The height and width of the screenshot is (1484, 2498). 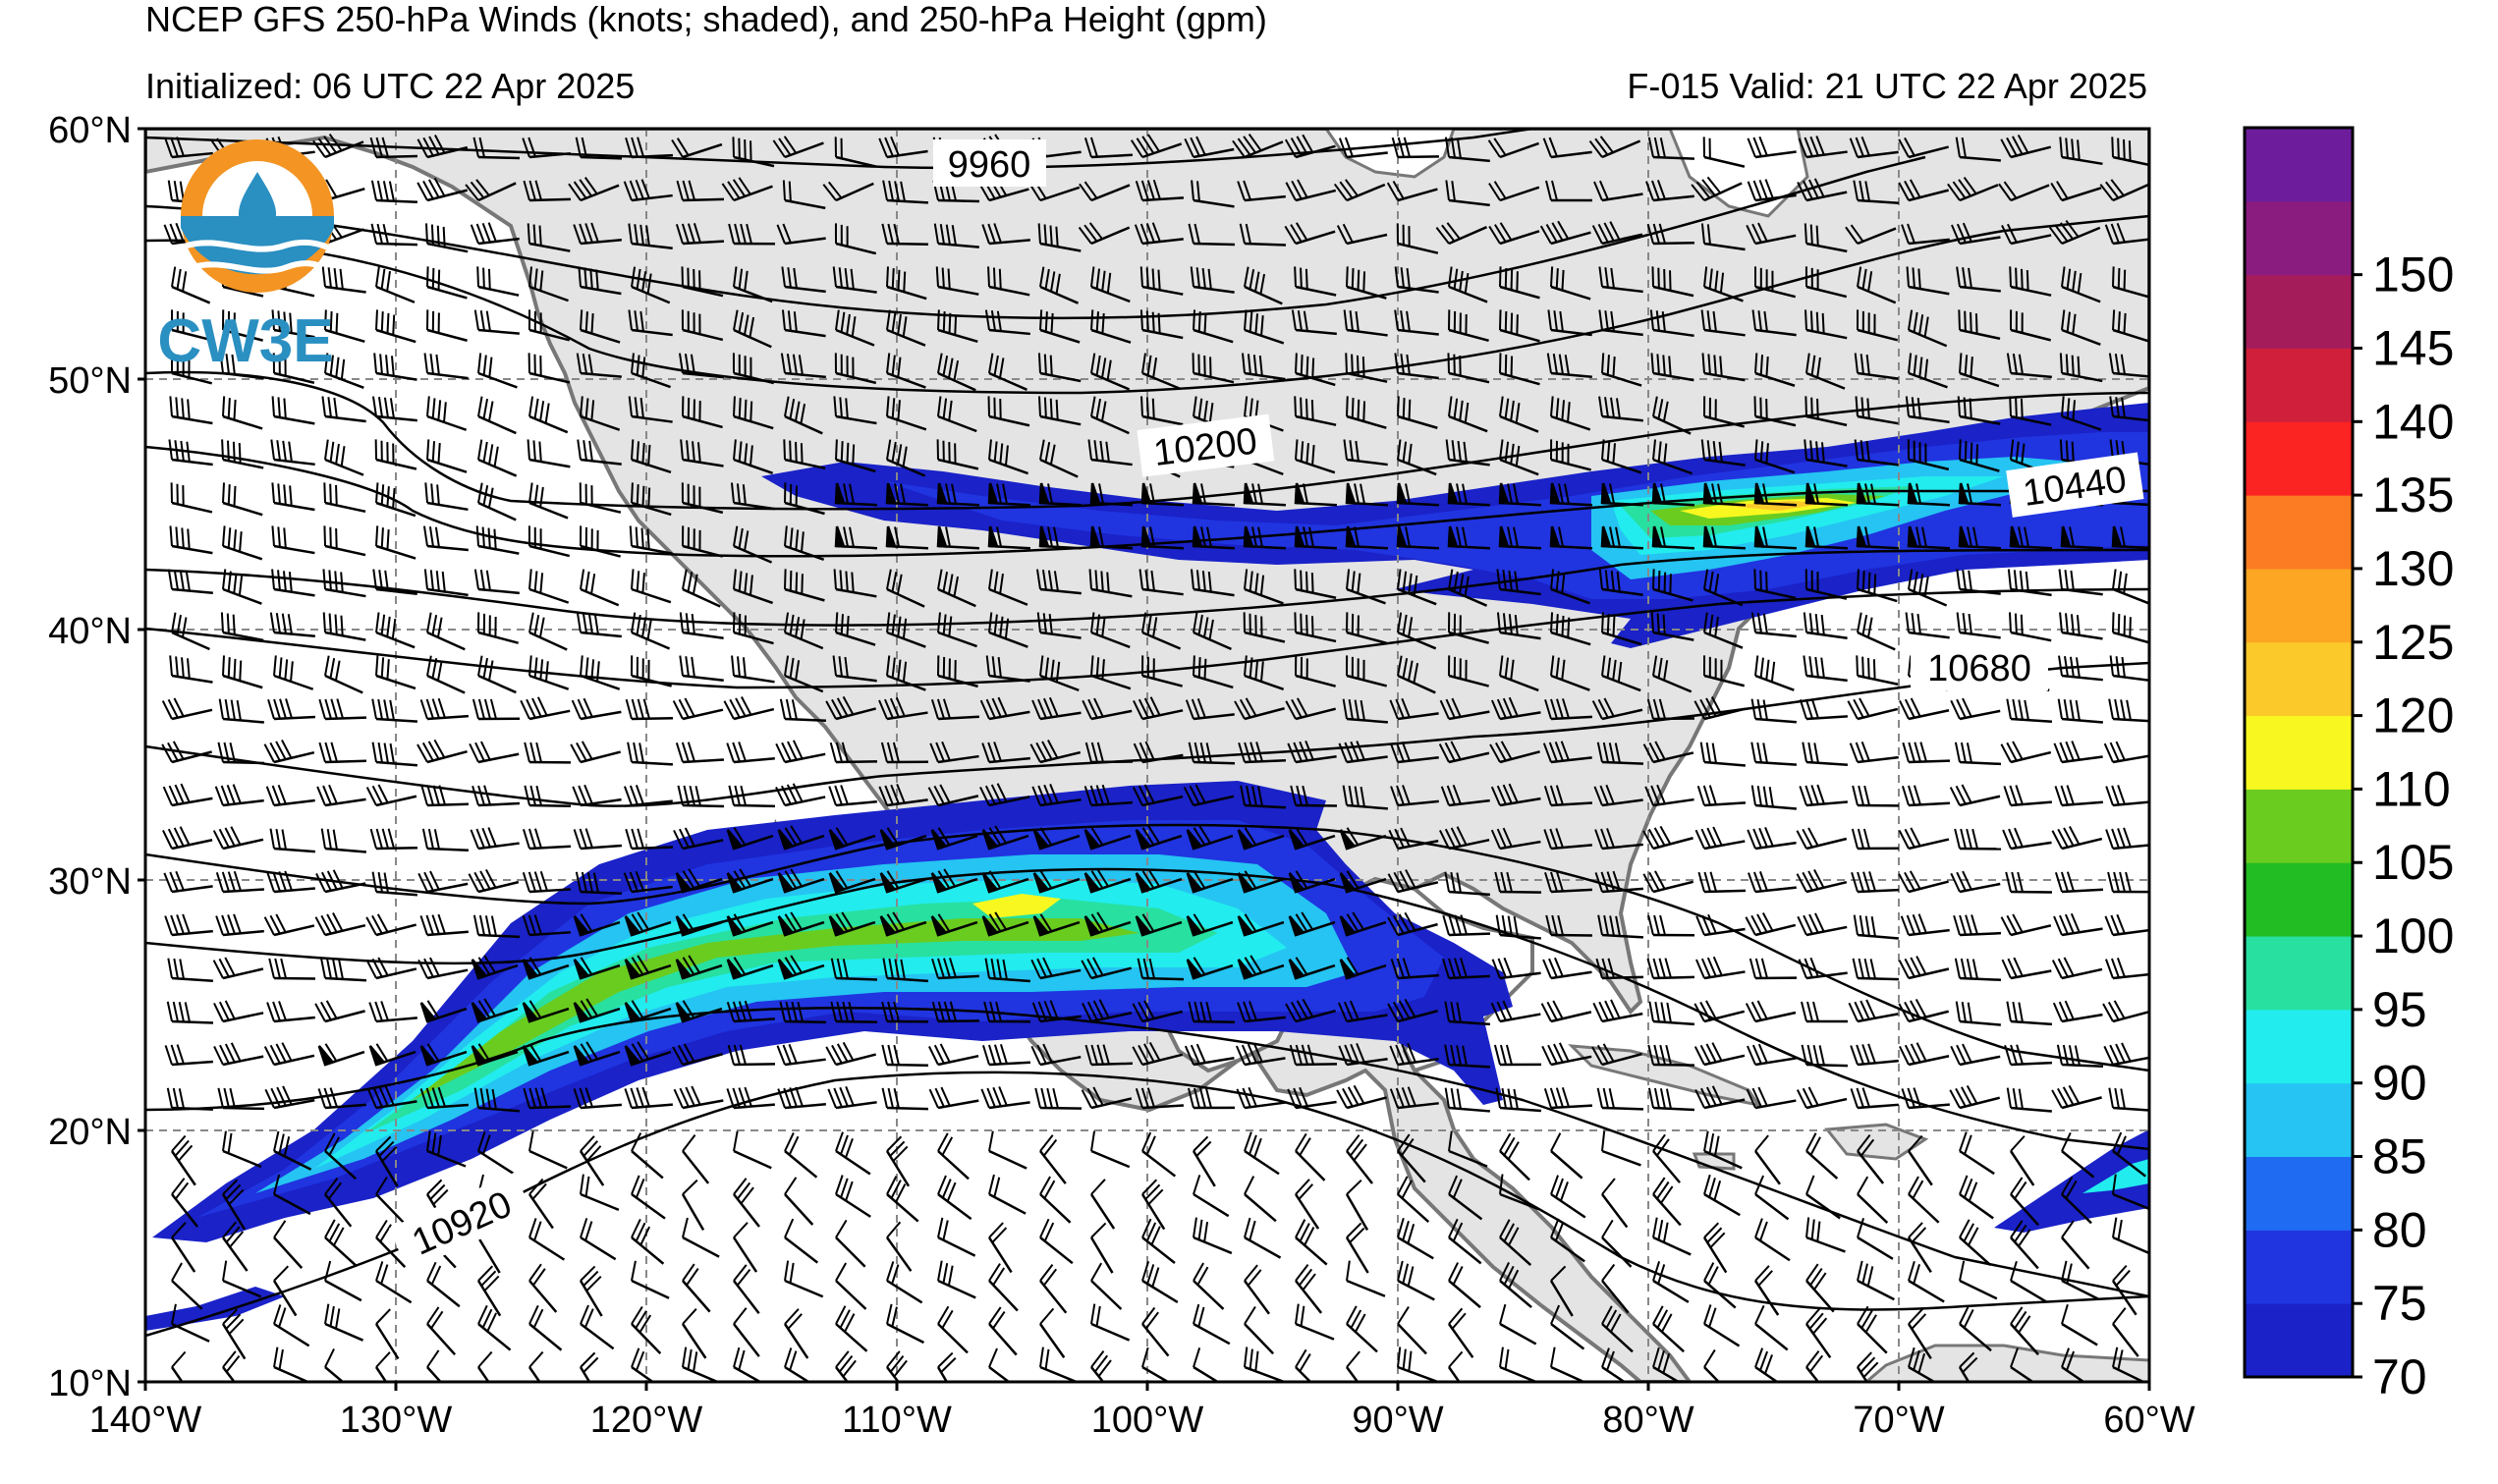 I want to click on lon-label-120: 120°W, so click(x=646, y=1420).